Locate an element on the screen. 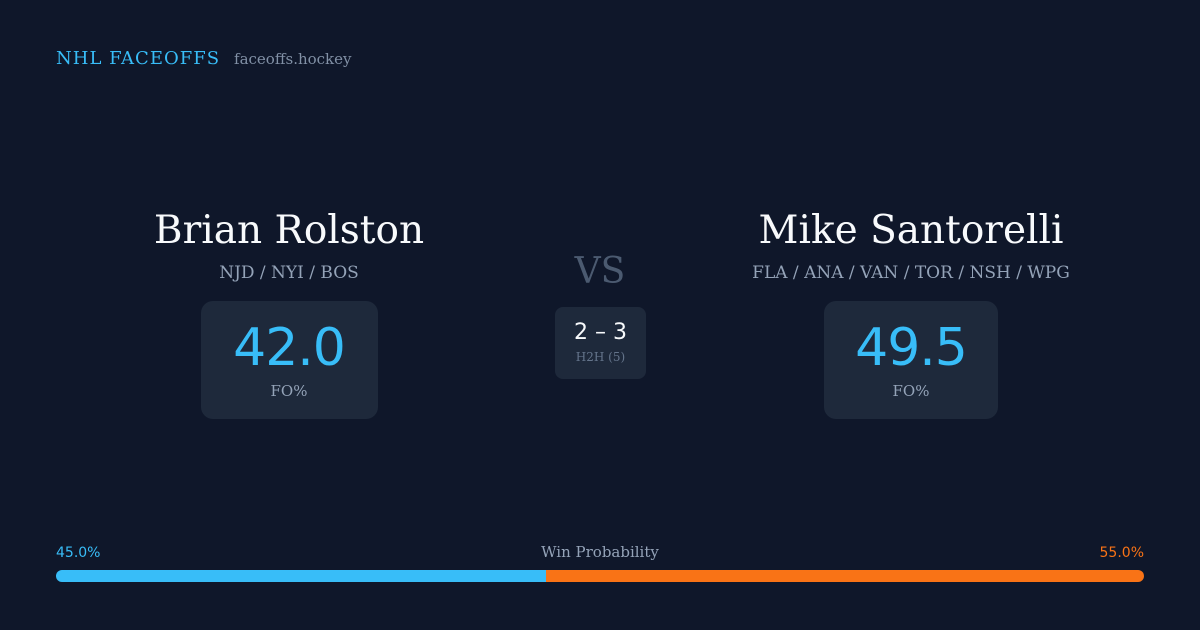 The width and height of the screenshot is (1200, 630). player-right-stat-card: 49.5 FO% is located at coordinates (911, 360).